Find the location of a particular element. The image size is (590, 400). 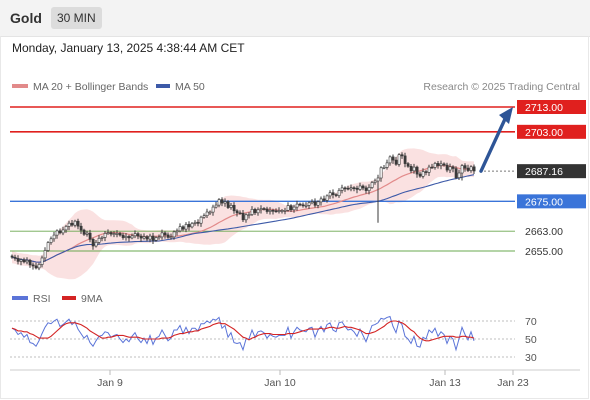

forecast-arrow is located at coordinates (496, 140).